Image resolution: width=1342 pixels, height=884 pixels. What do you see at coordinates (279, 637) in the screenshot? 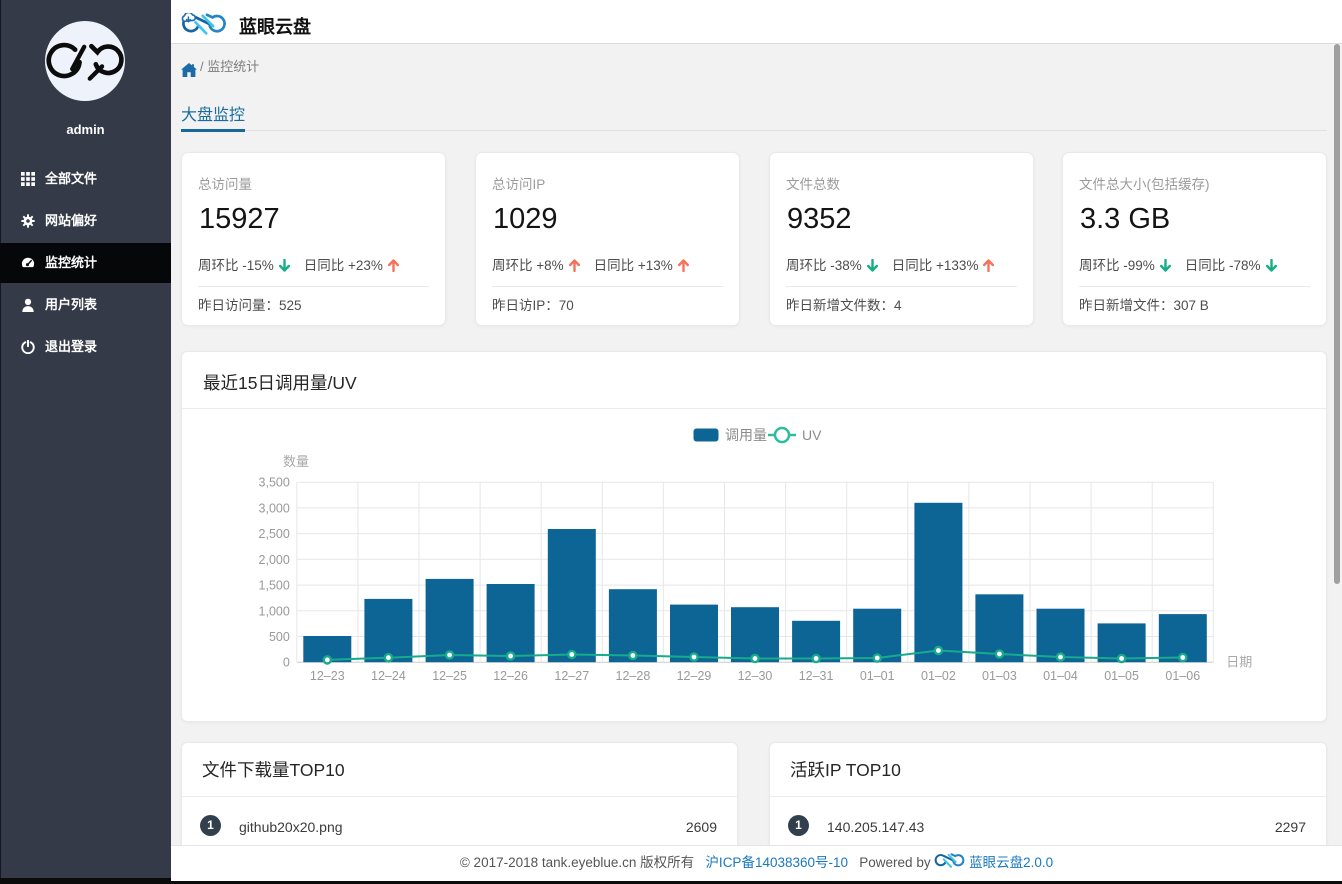
I see `svg-text: 500` at bounding box center [279, 637].